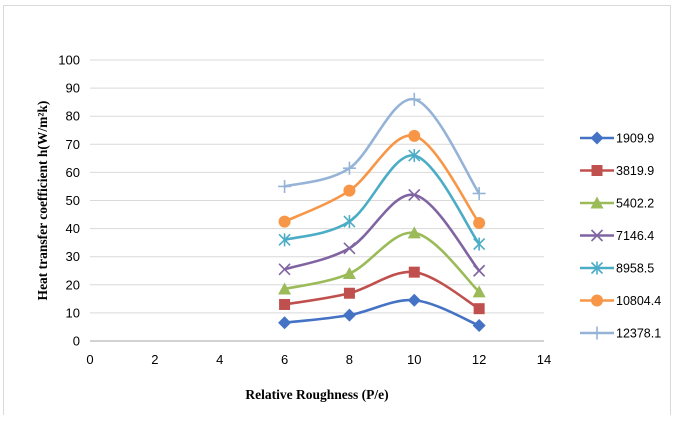 The image size is (675, 425). Describe the element at coordinates (73, 228) in the screenshot. I see `y-tick-label: 40` at that location.